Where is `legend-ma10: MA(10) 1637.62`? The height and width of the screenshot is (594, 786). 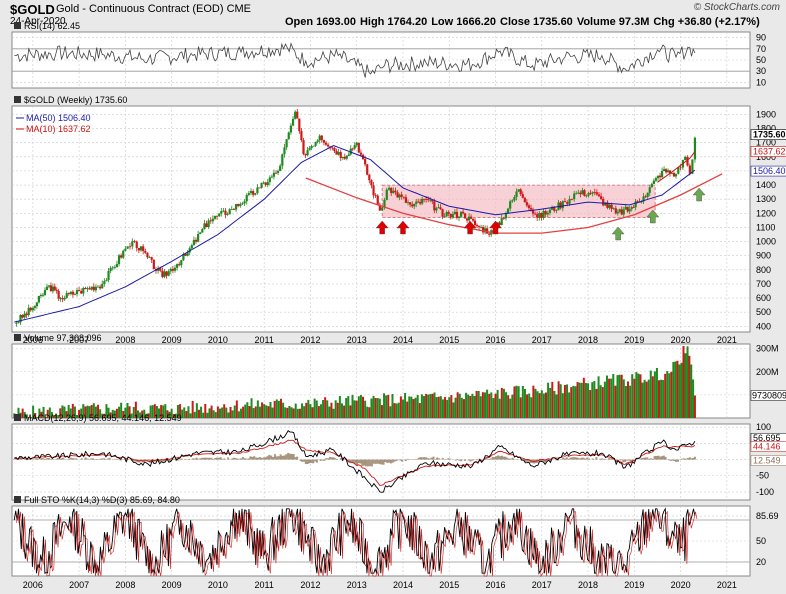 legend-ma10: MA(10) 1637.62 is located at coordinates (58, 129).